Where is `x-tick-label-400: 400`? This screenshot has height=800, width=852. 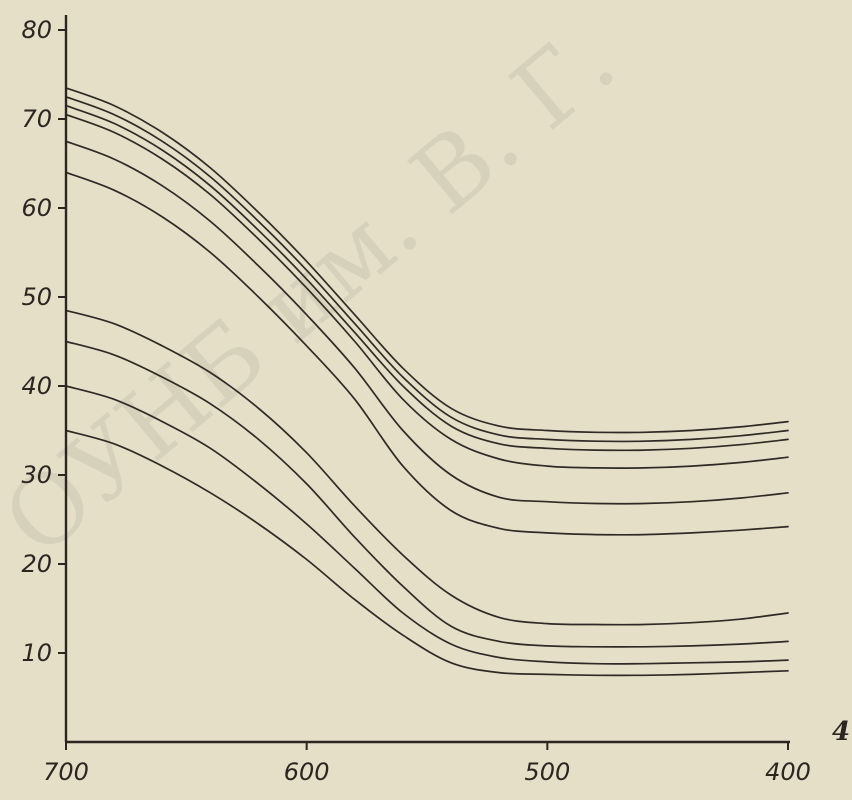 x-tick-label-400: 400 is located at coordinates (788, 772).